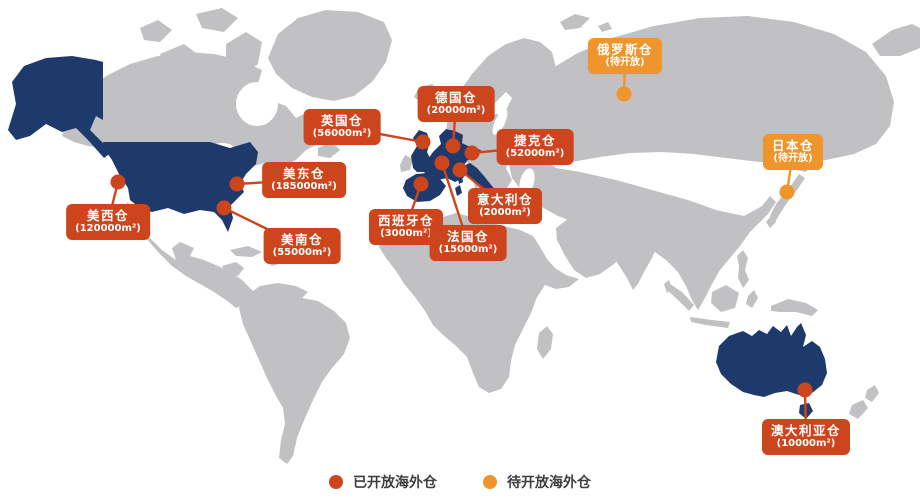 Image resolution: width=920 pixels, height=500 pixels. I want to click on new-guinea, so click(794, 307).